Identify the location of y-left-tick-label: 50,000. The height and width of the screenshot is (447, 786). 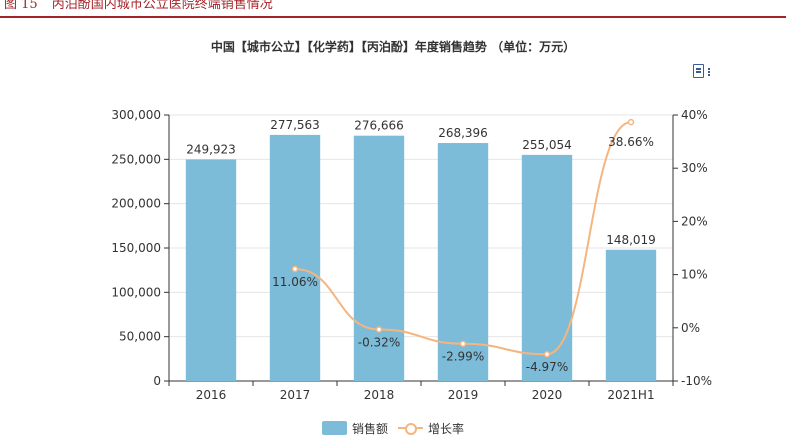
(140, 337).